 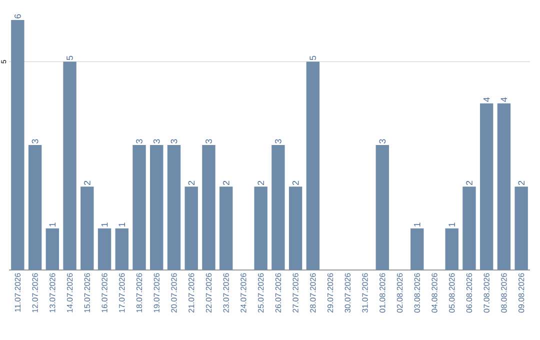 What do you see at coordinates (521, 293) in the screenshot?
I see `x-tick-label: 09.08.2026` at bounding box center [521, 293].